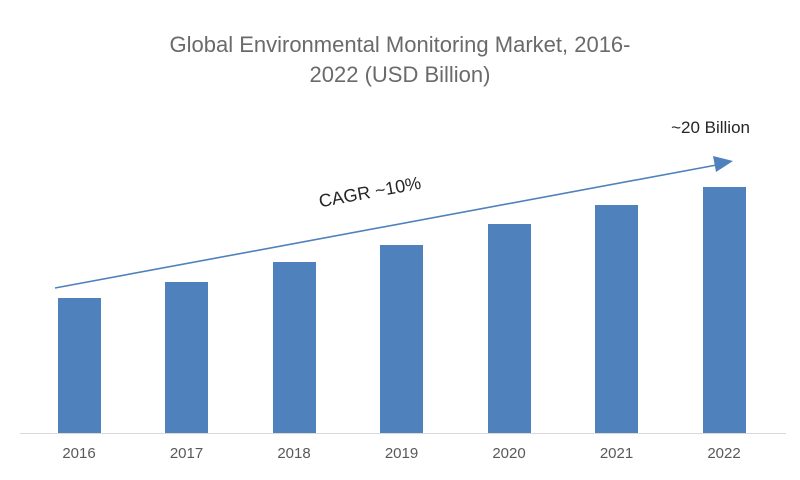  Describe the element at coordinates (509, 453) in the screenshot. I see `x-tick-label-2020: 2020` at that location.